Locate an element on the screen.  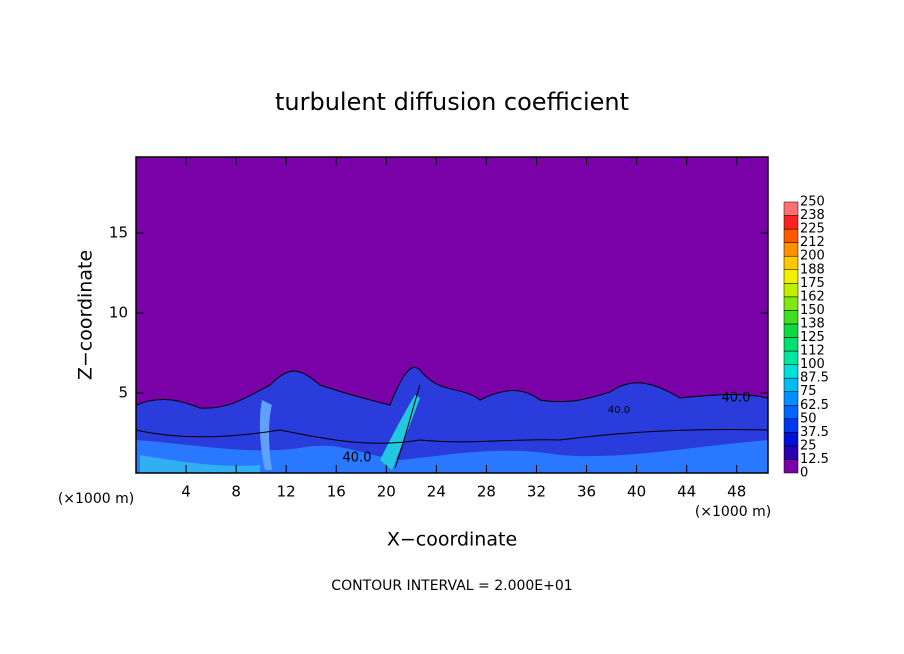
x-tick-label: 20 is located at coordinates (386, 492).